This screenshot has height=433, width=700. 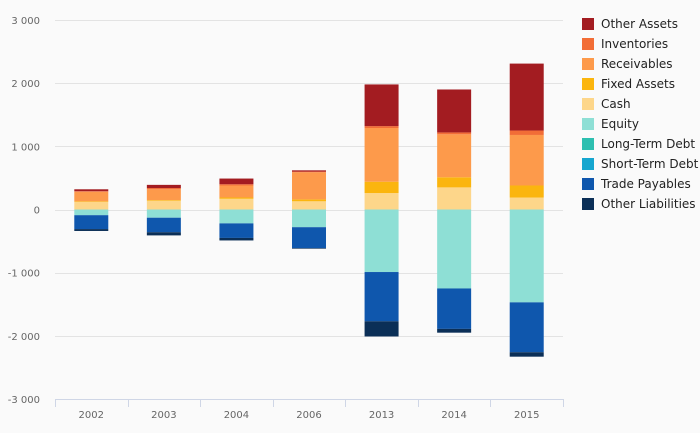 I want to click on legend-label: Cash, so click(x=616, y=104).